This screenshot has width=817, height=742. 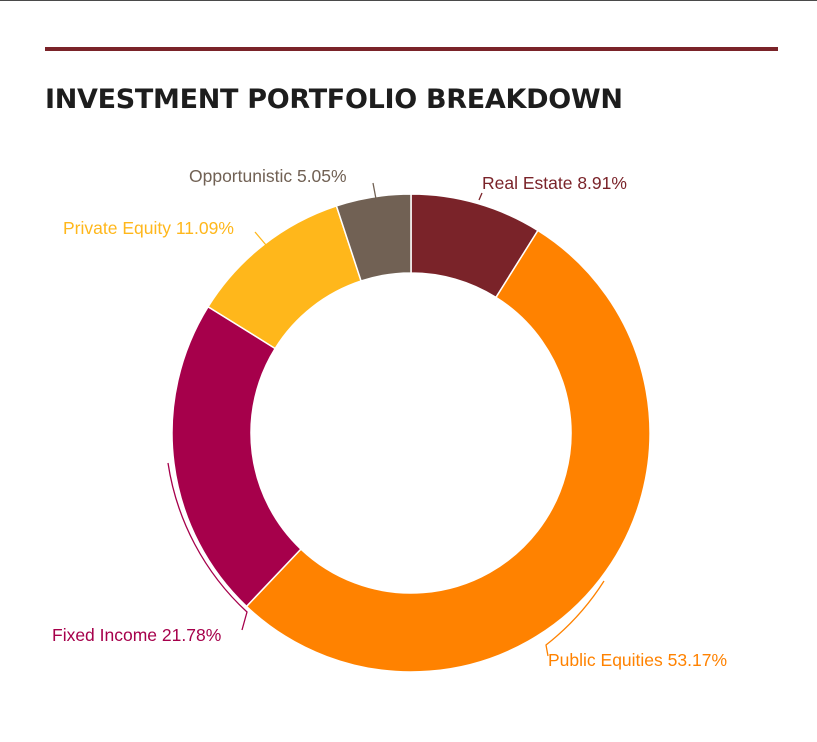 What do you see at coordinates (408, 0) in the screenshot?
I see `top-border-line` at bounding box center [408, 0].